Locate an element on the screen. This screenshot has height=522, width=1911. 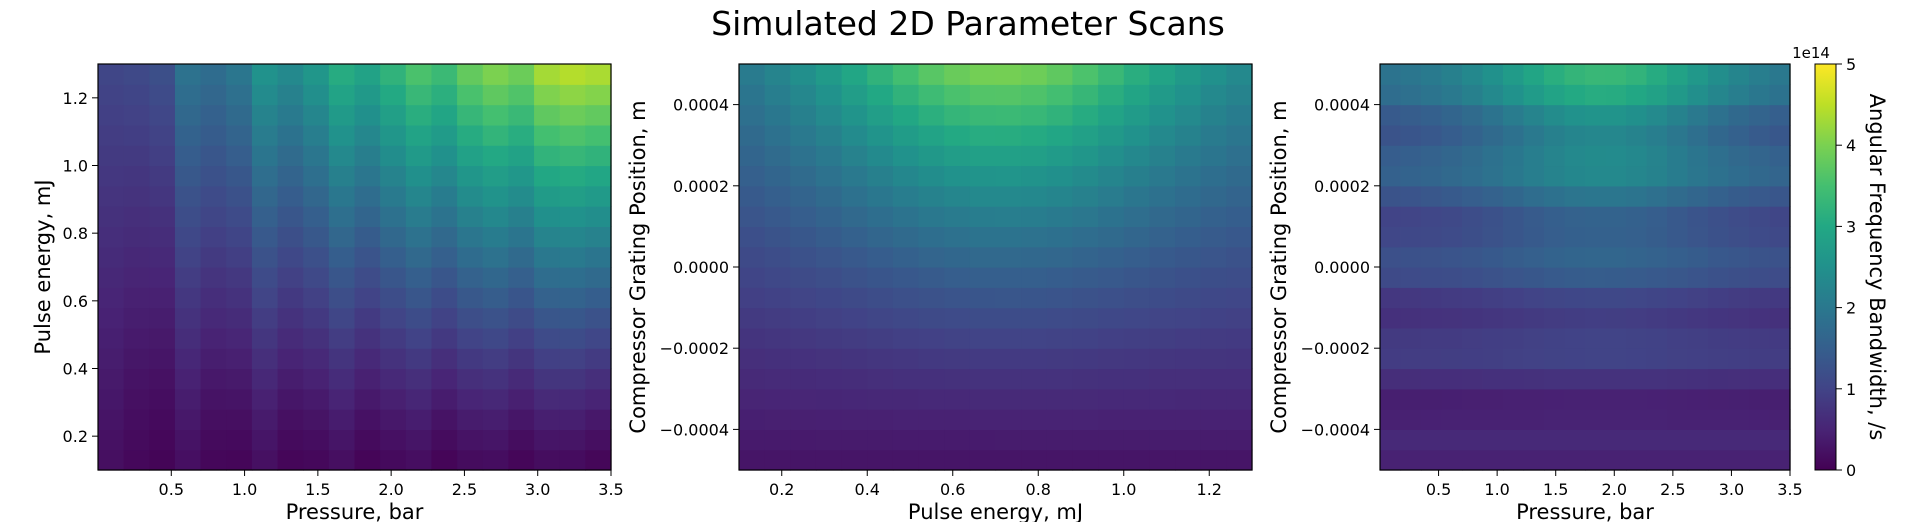
colorbar-tick-label: 3 is located at coordinates (1851, 226).